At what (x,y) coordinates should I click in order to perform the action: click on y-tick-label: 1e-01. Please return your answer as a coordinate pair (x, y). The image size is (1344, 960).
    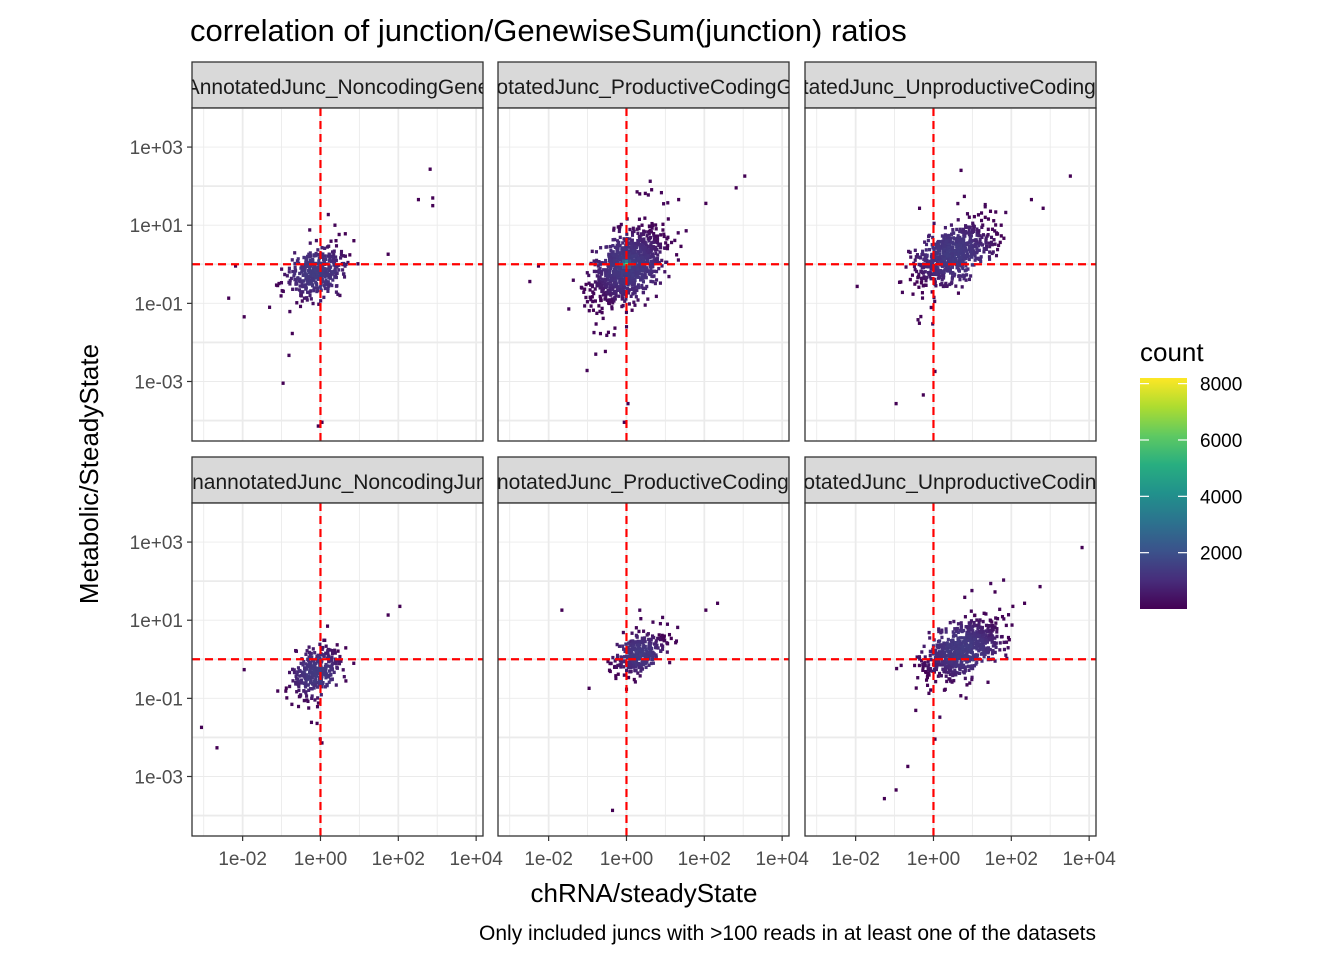
    Looking at the image, I should click on (158, 304).